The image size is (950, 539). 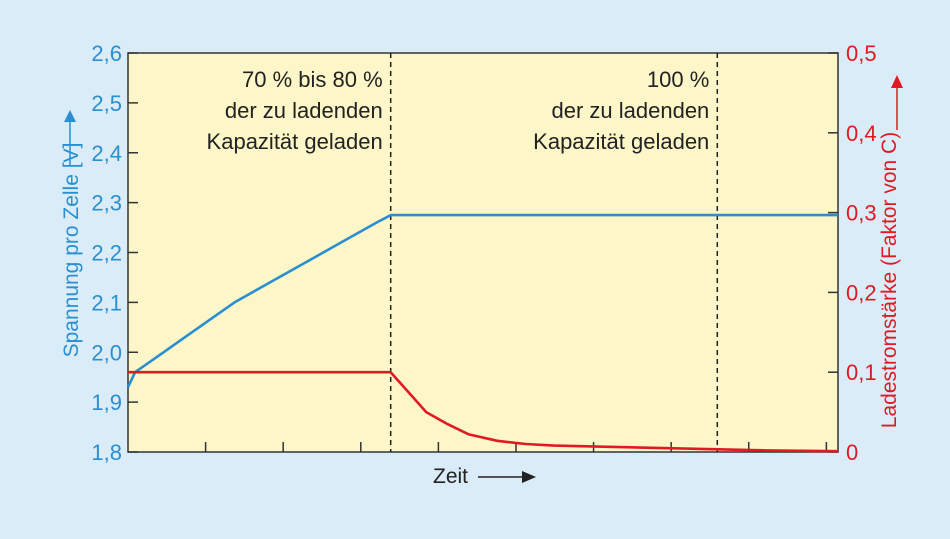 I want to click on right-axis-title: Ladestromstärke (Faktor von C), so click(x=889, y=280).